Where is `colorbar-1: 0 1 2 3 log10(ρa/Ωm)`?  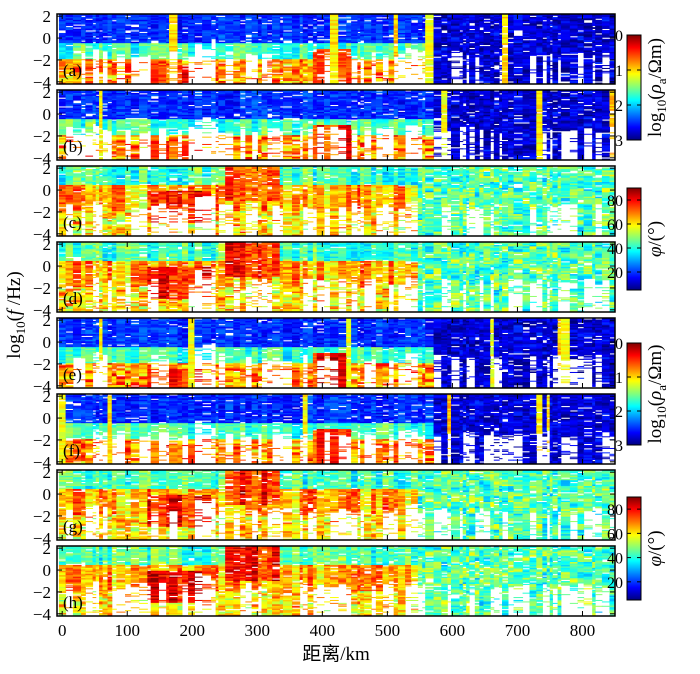
colorbar-1: 0 1 2 3 log10(ρa/Ωm) is located at coordinates (642, 89).